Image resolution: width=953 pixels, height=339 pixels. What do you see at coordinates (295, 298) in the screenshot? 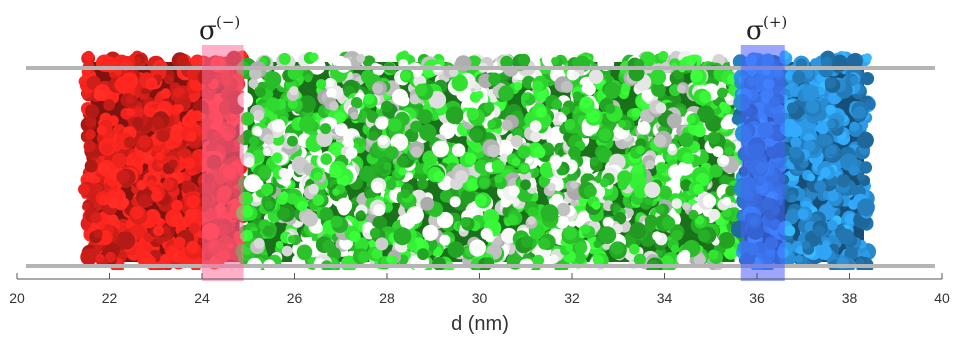
I see `x-tick-label: 26` at bounding box center [295, 298].